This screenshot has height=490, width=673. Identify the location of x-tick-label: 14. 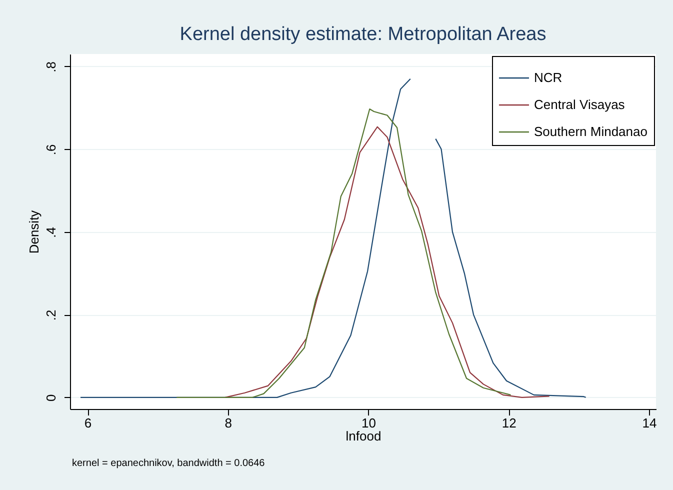
(649, 423).